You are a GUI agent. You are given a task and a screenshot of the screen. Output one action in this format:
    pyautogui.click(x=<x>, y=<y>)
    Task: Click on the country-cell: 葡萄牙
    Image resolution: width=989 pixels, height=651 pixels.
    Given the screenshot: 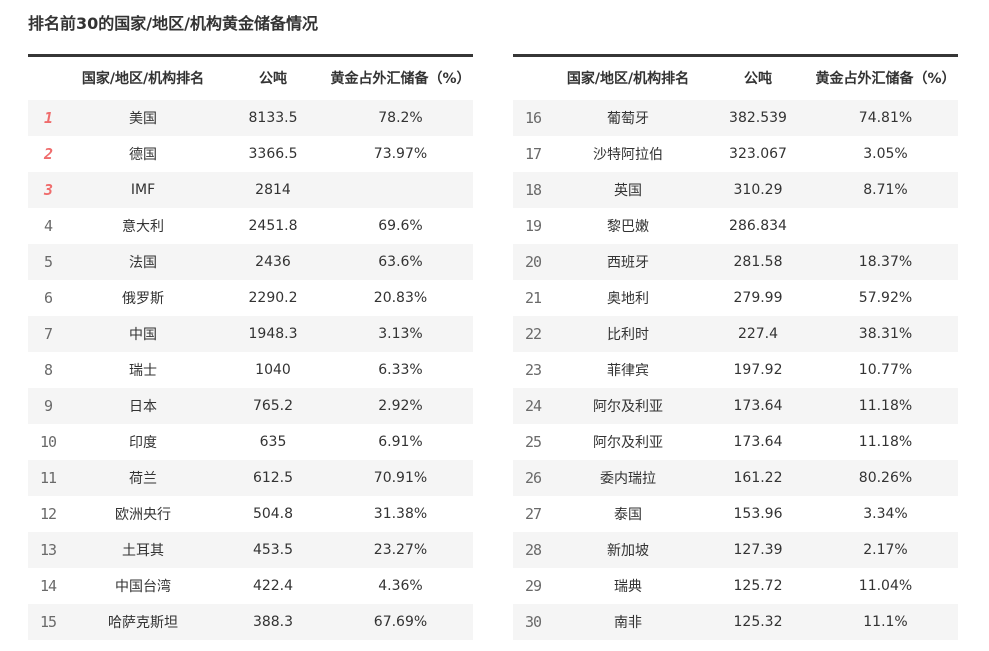 What is the action you would take?
    pyautogui.click(x=628, y=118)
    